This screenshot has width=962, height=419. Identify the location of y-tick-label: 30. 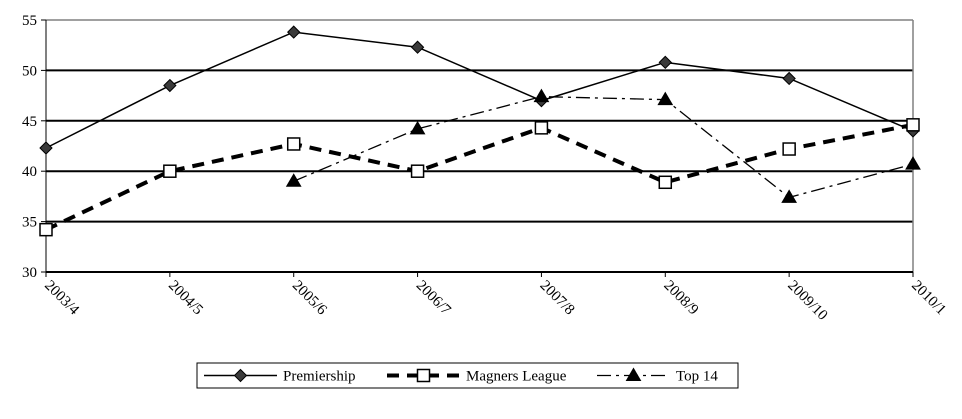
(29, 273).